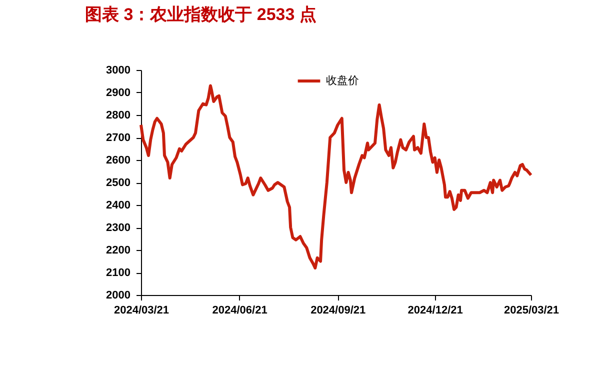  Describe the element at coordinates (200, 14) in the screenshot. I see `chart-title: 图表 3：农业指数收于 2533 点` at that location.